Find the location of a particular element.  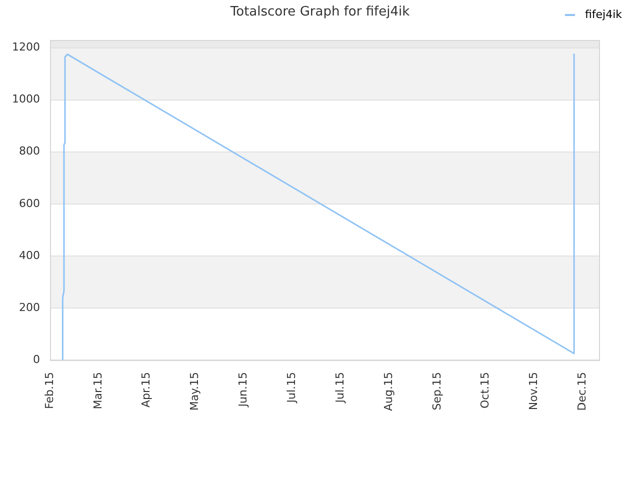

x-tick-label: Nov.15 is located at coordinates (533, 391).